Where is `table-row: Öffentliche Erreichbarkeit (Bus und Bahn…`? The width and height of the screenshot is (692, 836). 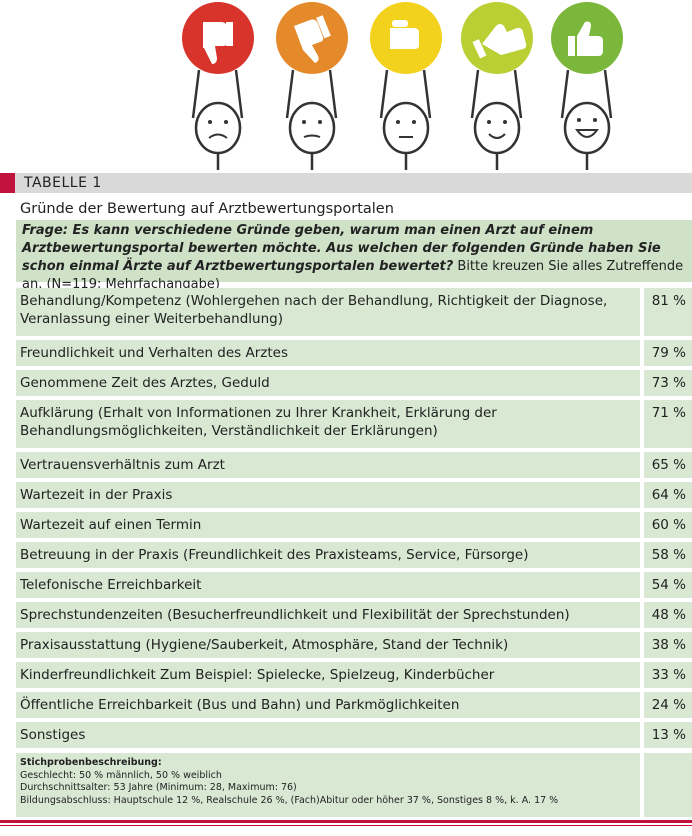 table-row: Öffentliche Erreichbarkeit (Bus und Bahn… is located at coordinates (354, 705).